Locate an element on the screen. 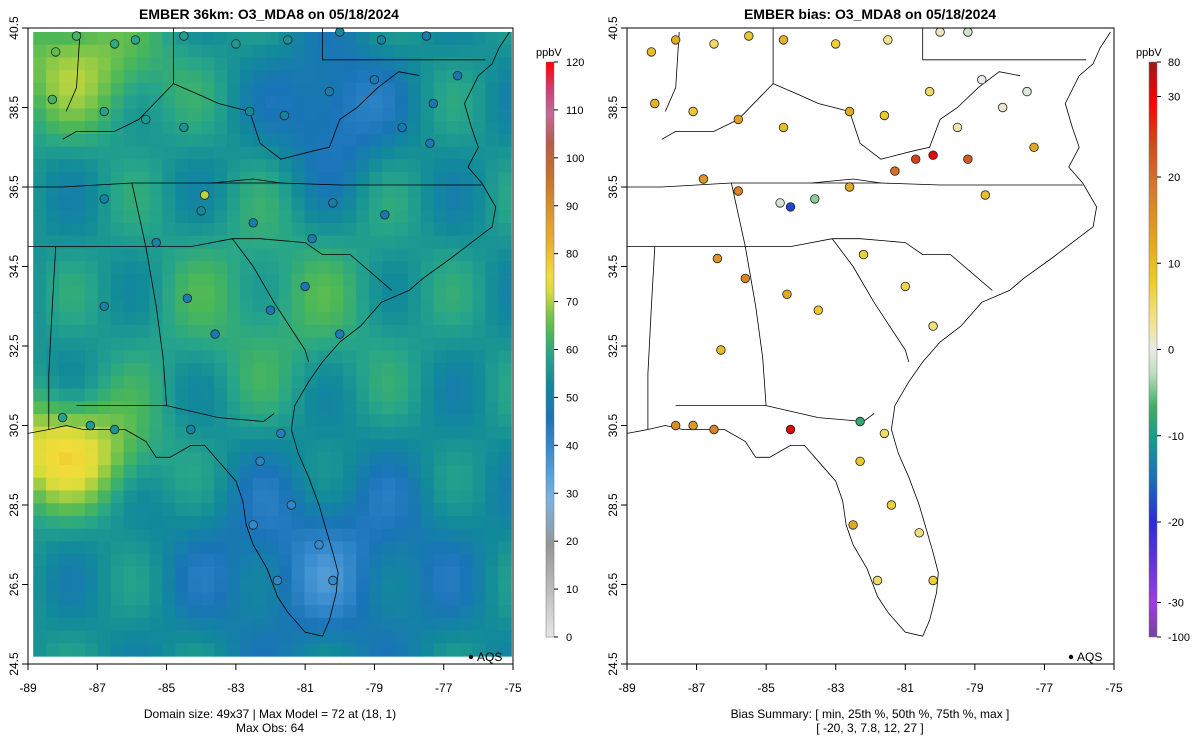 This screenshot has height=755, width=1200. colorbar-tick-label: 30 is located at coordinates (1174, 98).